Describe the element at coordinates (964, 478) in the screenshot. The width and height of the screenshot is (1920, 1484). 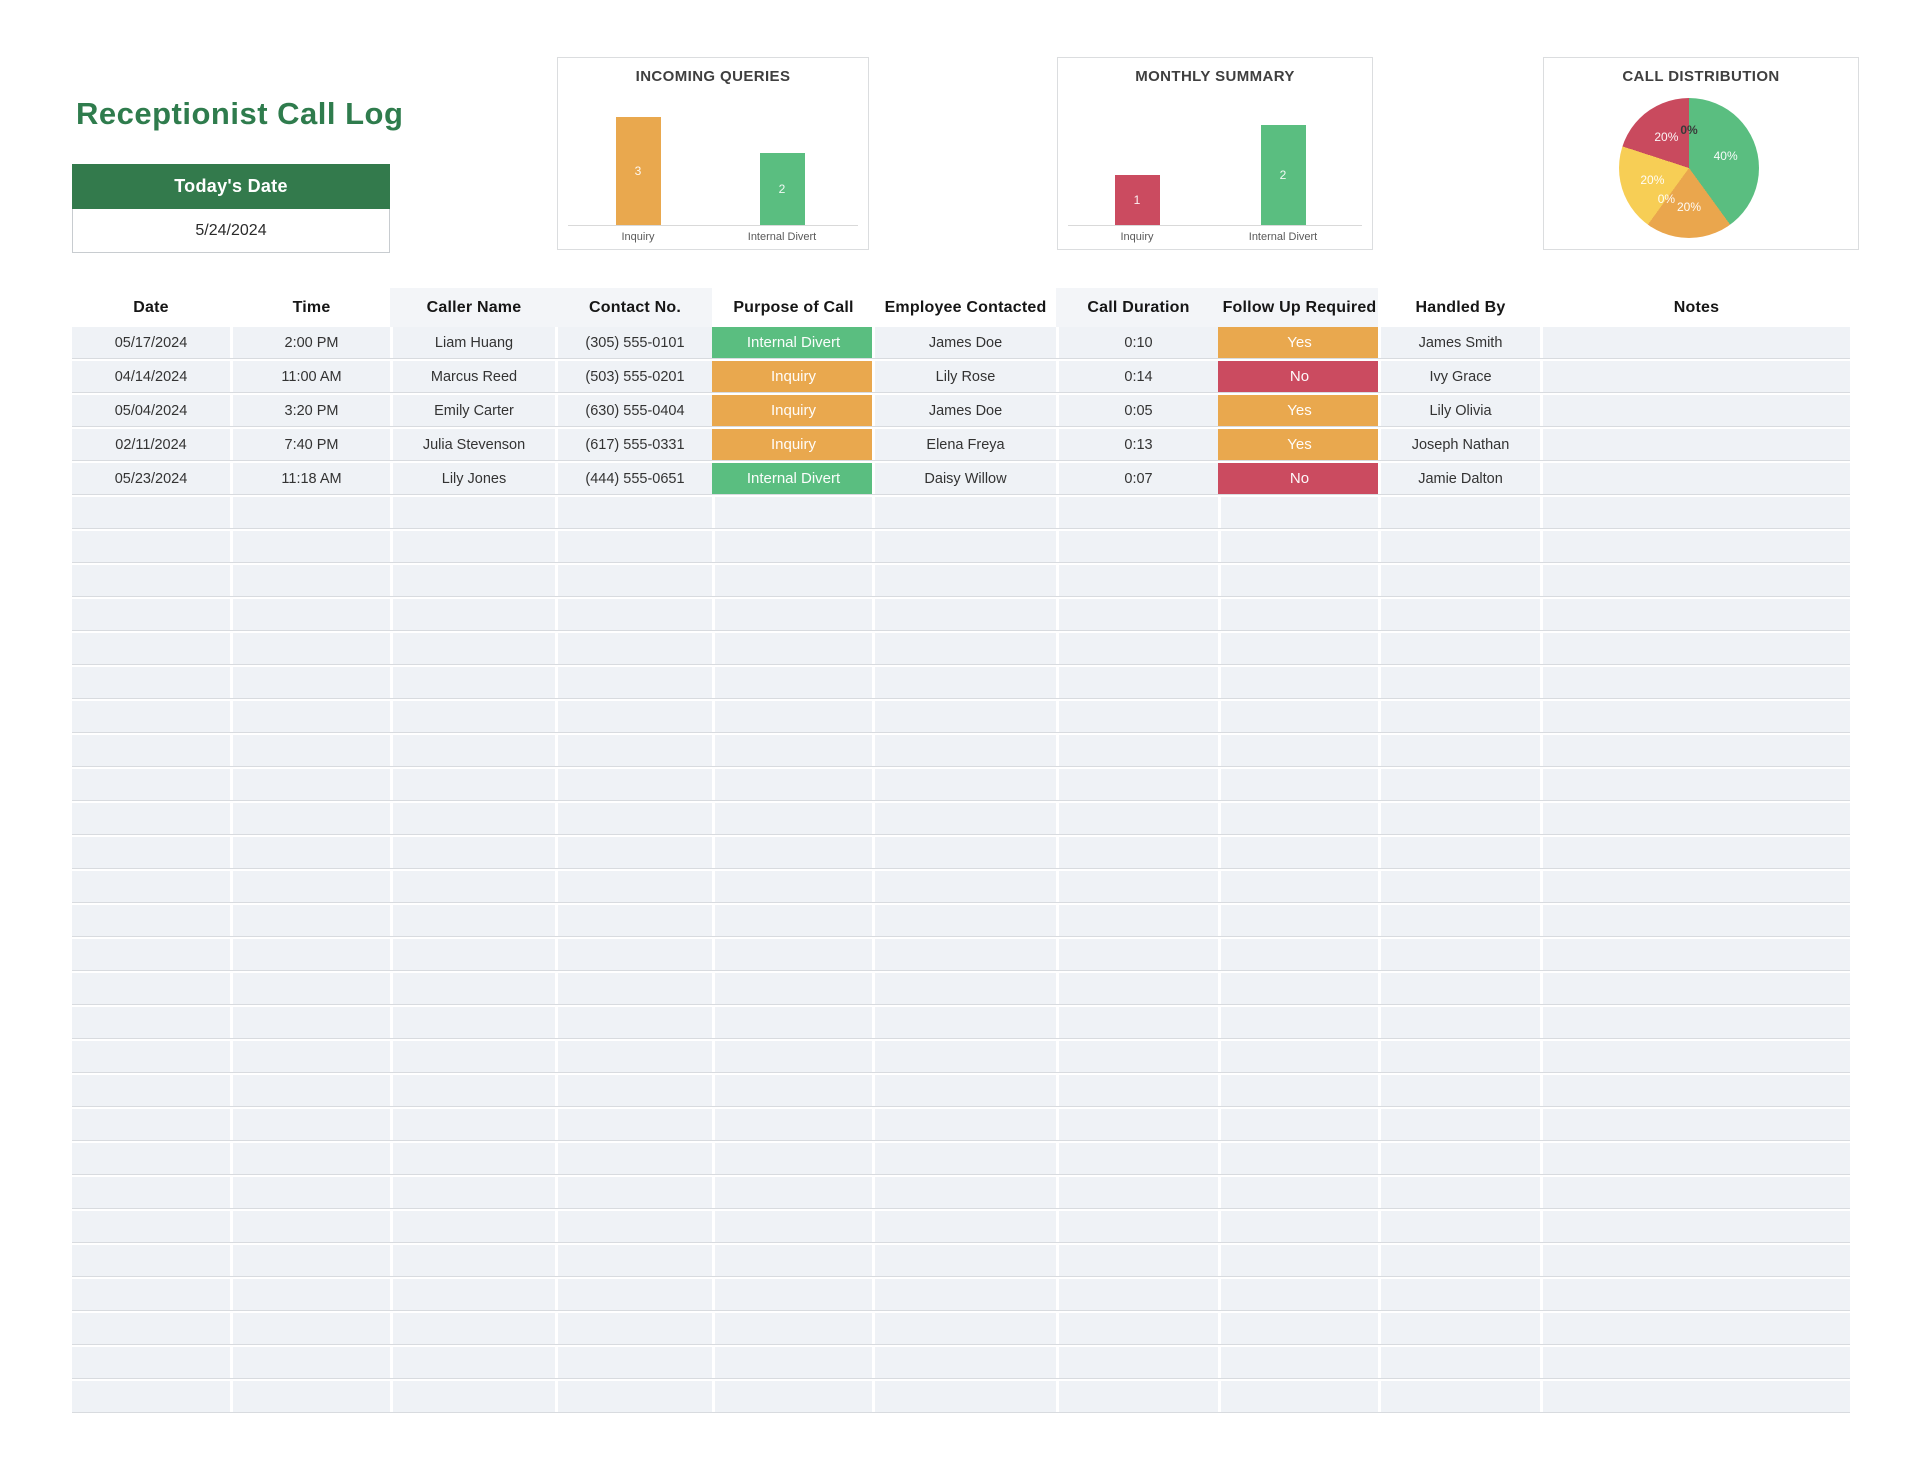
I see `employee-cell: Daisy Willow` at that location.